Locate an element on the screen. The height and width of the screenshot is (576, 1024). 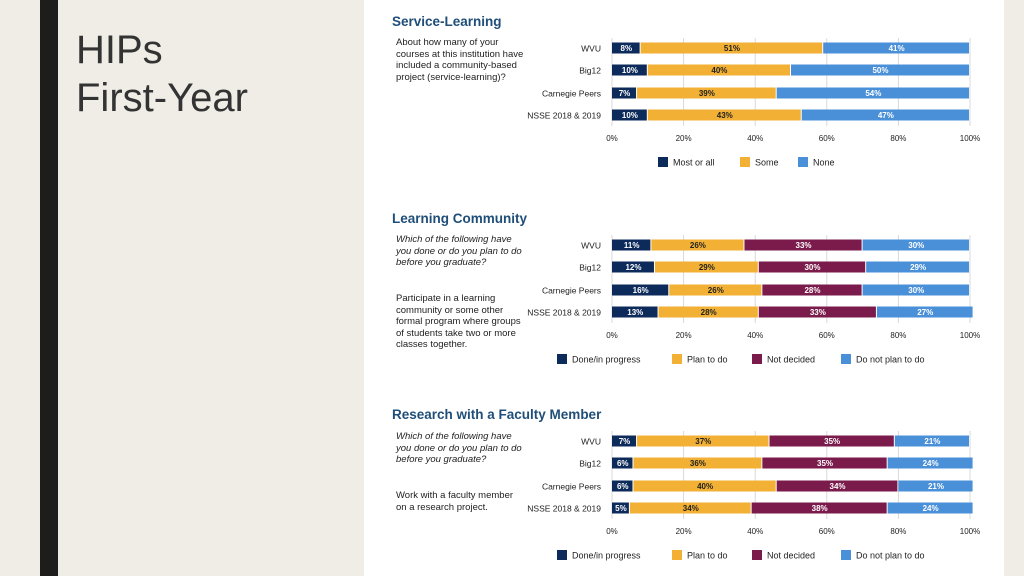
chart-0-tick-label: 60% is located at coordinates (827, 138).